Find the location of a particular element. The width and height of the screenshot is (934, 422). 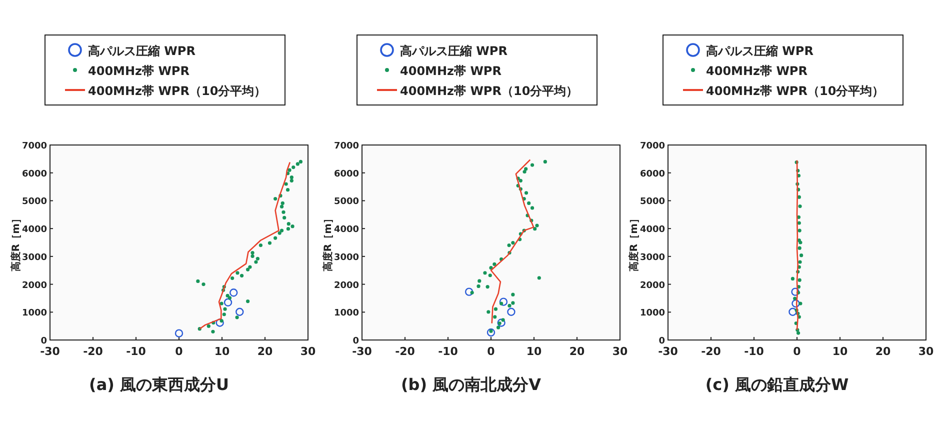

text: (c) 風の鉛直成分W is located at coordinates (777, 384).